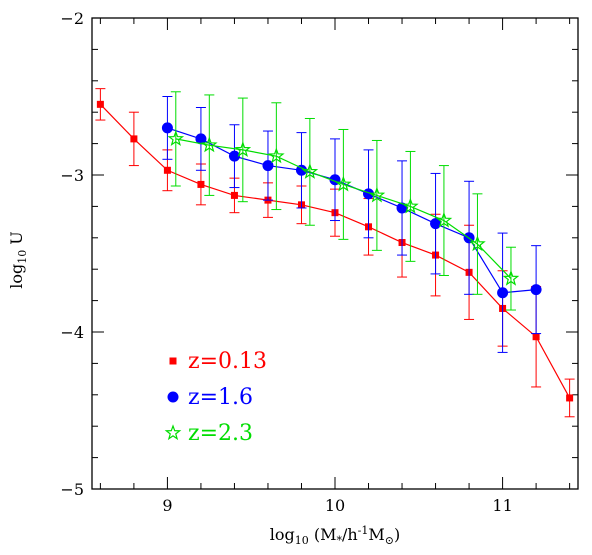 Image resolution: width=592 pixels, height=555 pixels. What do you see at coordinates (220, 397) in the screenshot?
I see `legend-label: z=1.6` at bounding box center [220, 397].